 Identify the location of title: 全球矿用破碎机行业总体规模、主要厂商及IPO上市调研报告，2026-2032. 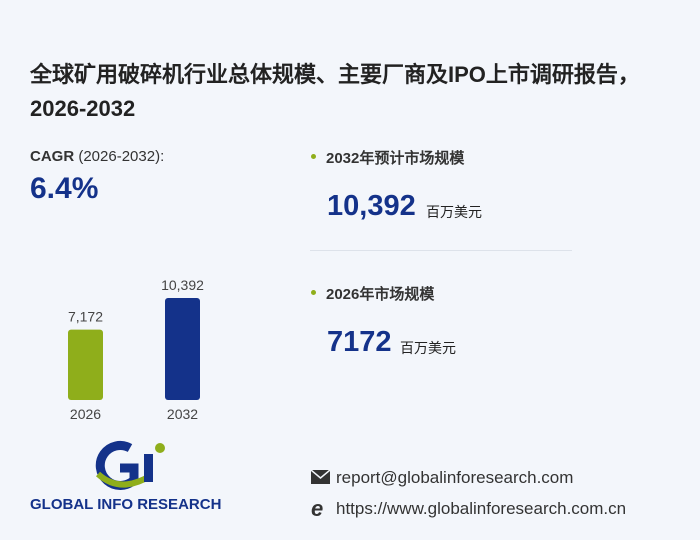
(335, 91).